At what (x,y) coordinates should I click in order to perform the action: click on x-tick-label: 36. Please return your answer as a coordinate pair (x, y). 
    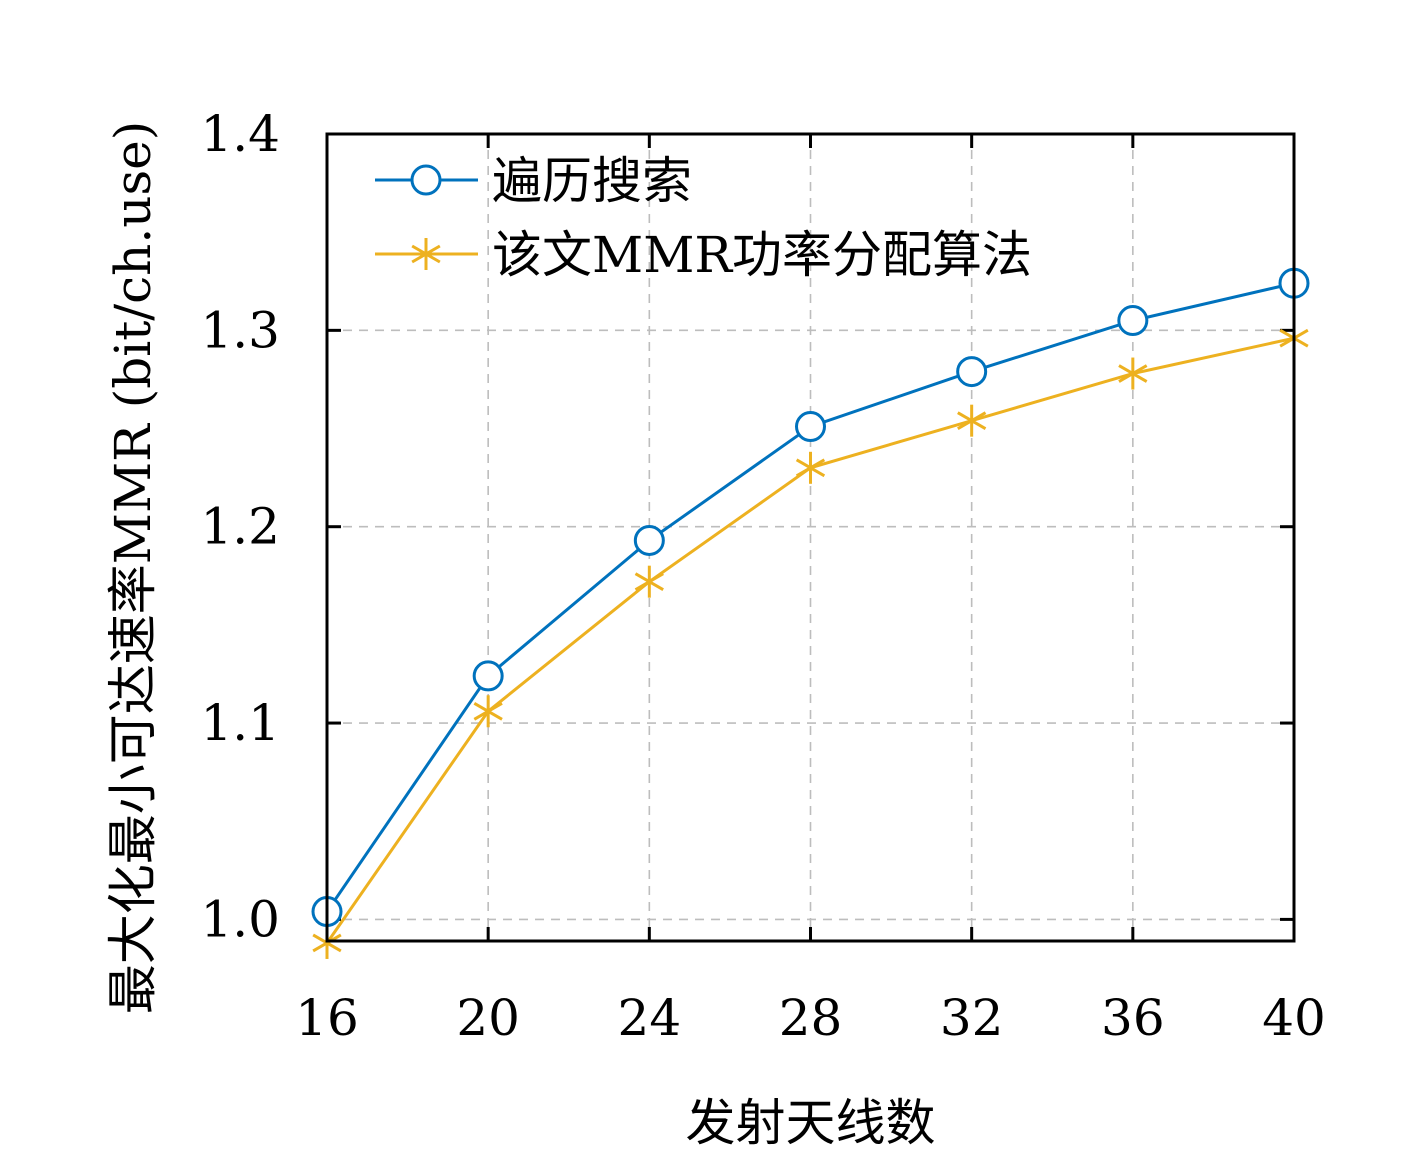
    Looking at the image, I should click on (1133, 1018).